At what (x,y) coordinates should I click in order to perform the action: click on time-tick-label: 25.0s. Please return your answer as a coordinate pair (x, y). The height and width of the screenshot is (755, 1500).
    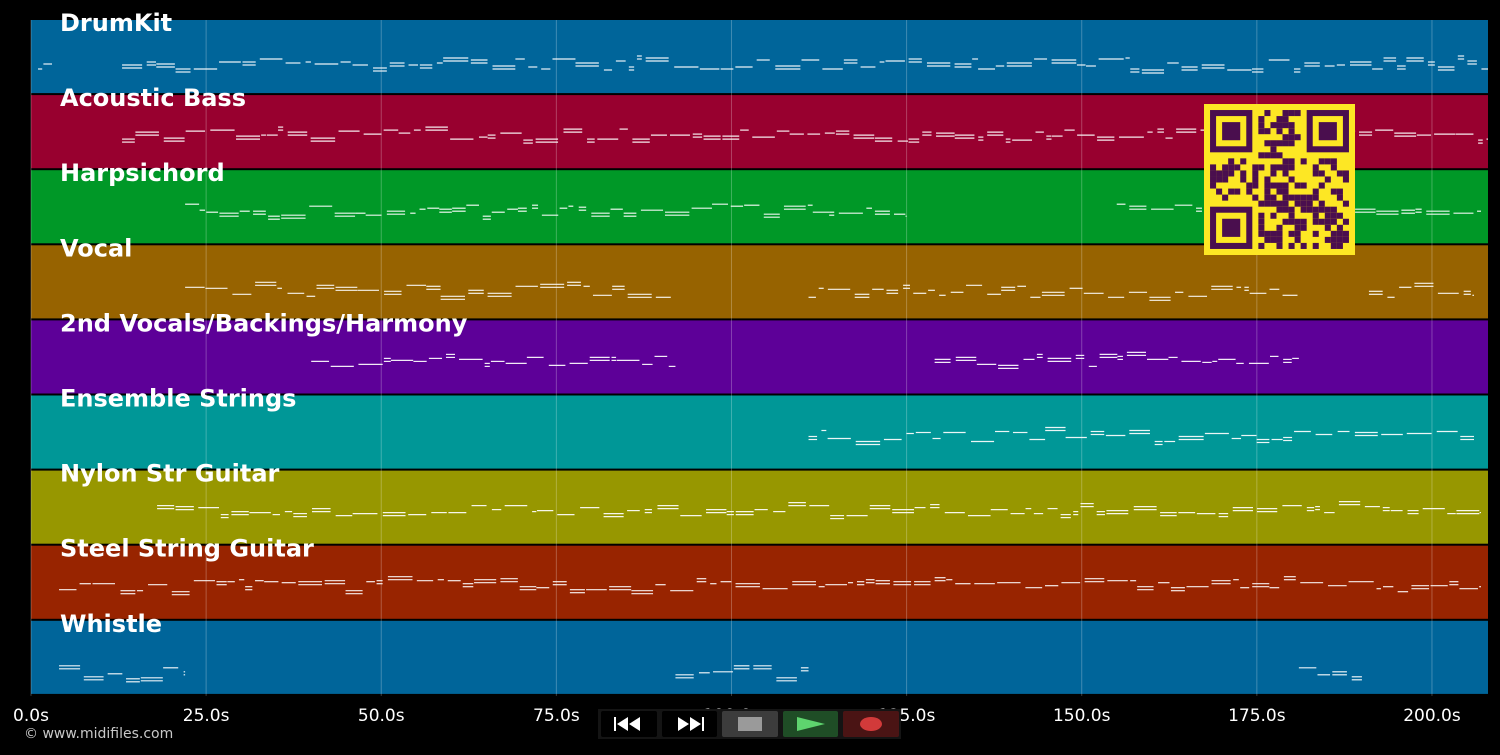
    Looking at the image, I should click on (206, 716).